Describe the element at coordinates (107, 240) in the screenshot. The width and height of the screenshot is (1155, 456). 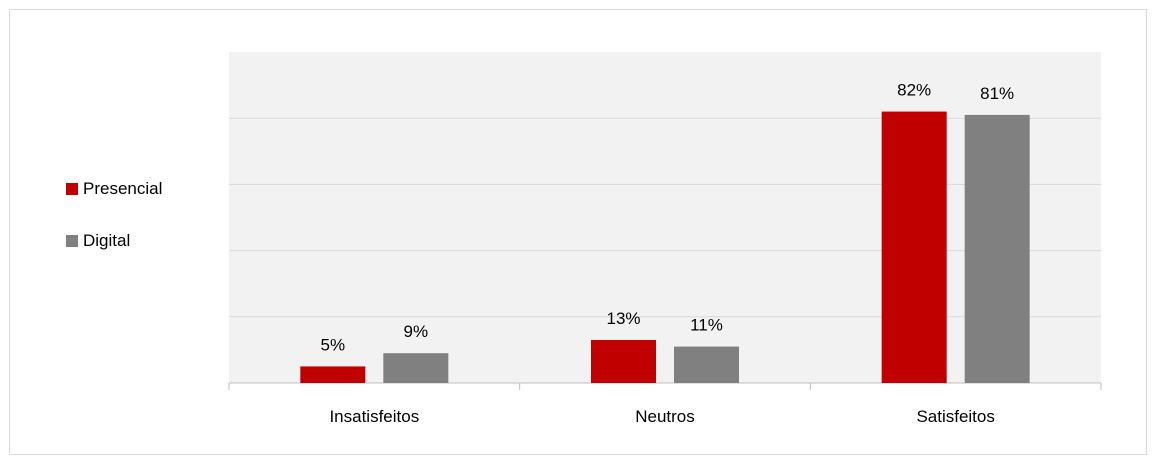
I see `legend-label-digital: Digital` at that location.